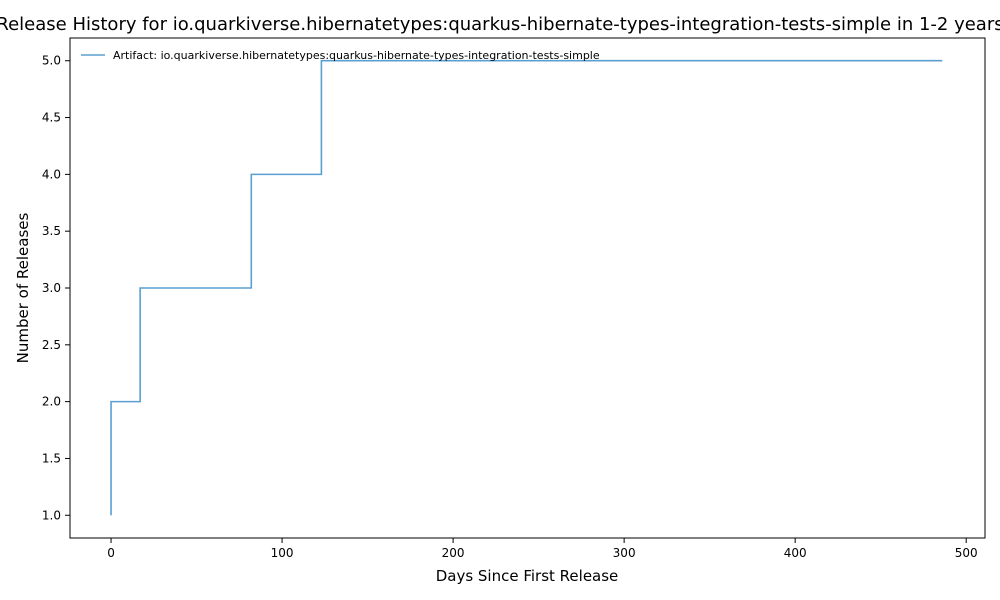  Describe the element at coordinates (51, 515) in the screenshot. I see `y-tick-label: 1.0` at that location.